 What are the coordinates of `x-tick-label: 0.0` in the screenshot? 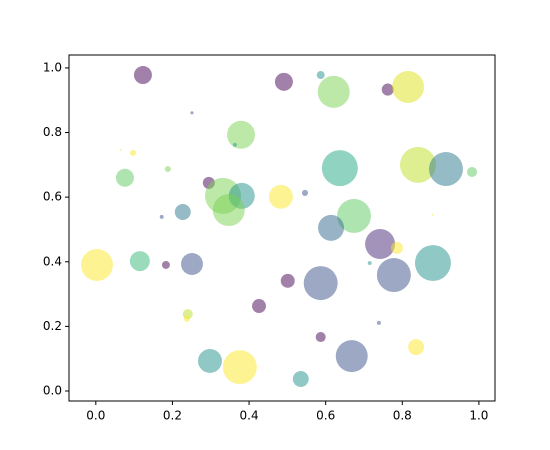 It's located at (95, 416).